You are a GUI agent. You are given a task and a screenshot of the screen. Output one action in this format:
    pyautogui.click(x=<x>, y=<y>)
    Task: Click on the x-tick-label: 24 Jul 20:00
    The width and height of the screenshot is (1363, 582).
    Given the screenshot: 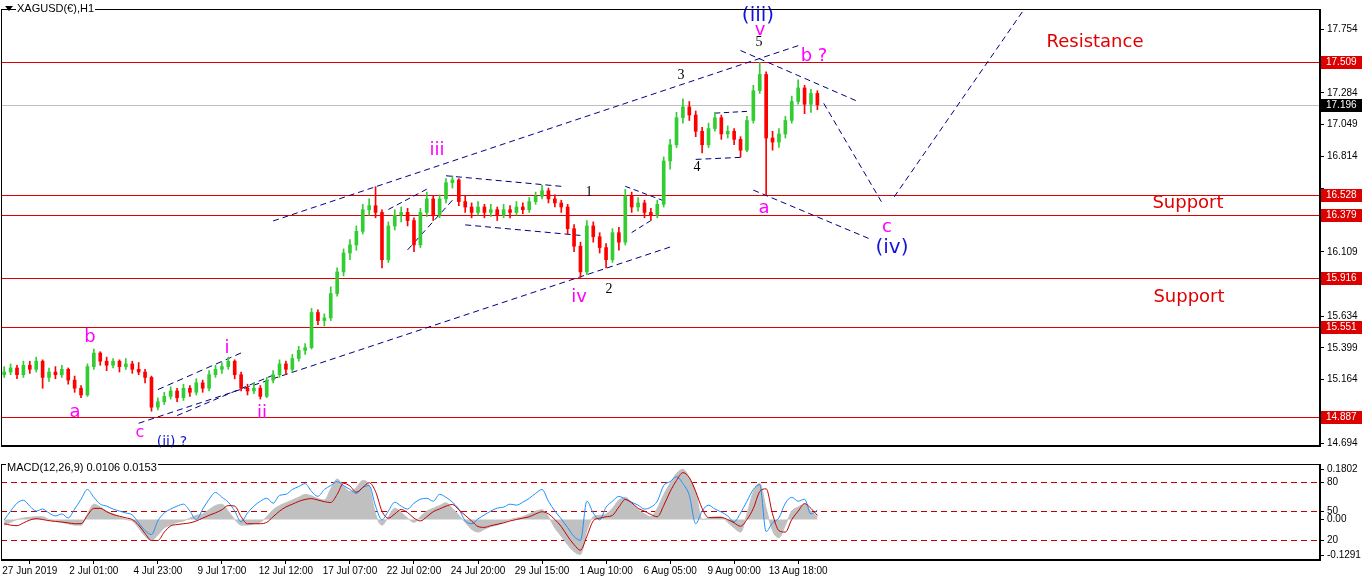 What is the action you would take?
    pyautogui.click(x=478, y=570)
    